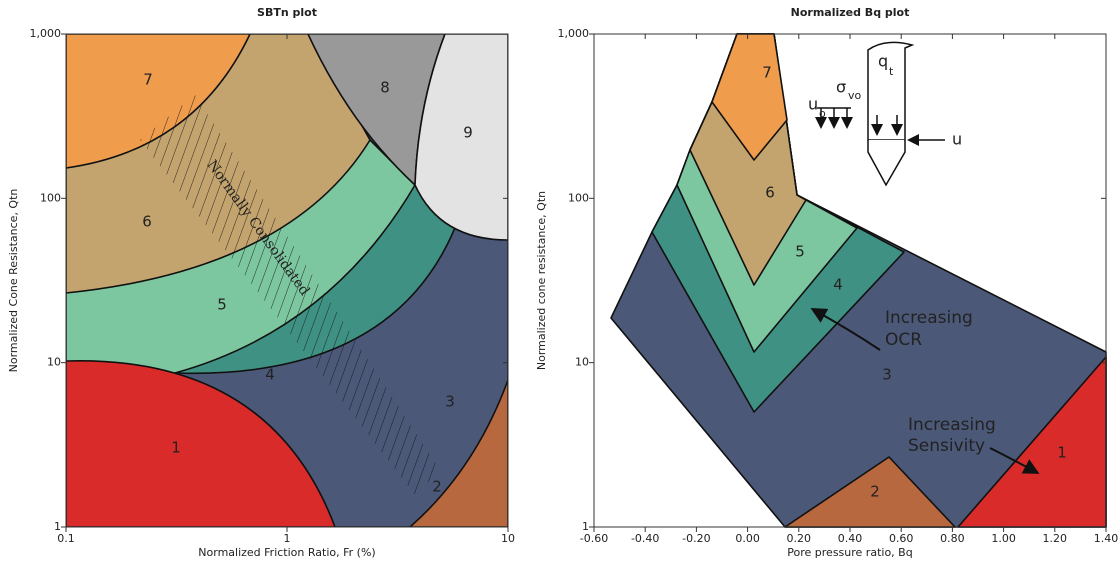  What do you see at coordinates (903, 340) in the screenshot?
I see `annotation: OCR` at bounding box center [903, 340].